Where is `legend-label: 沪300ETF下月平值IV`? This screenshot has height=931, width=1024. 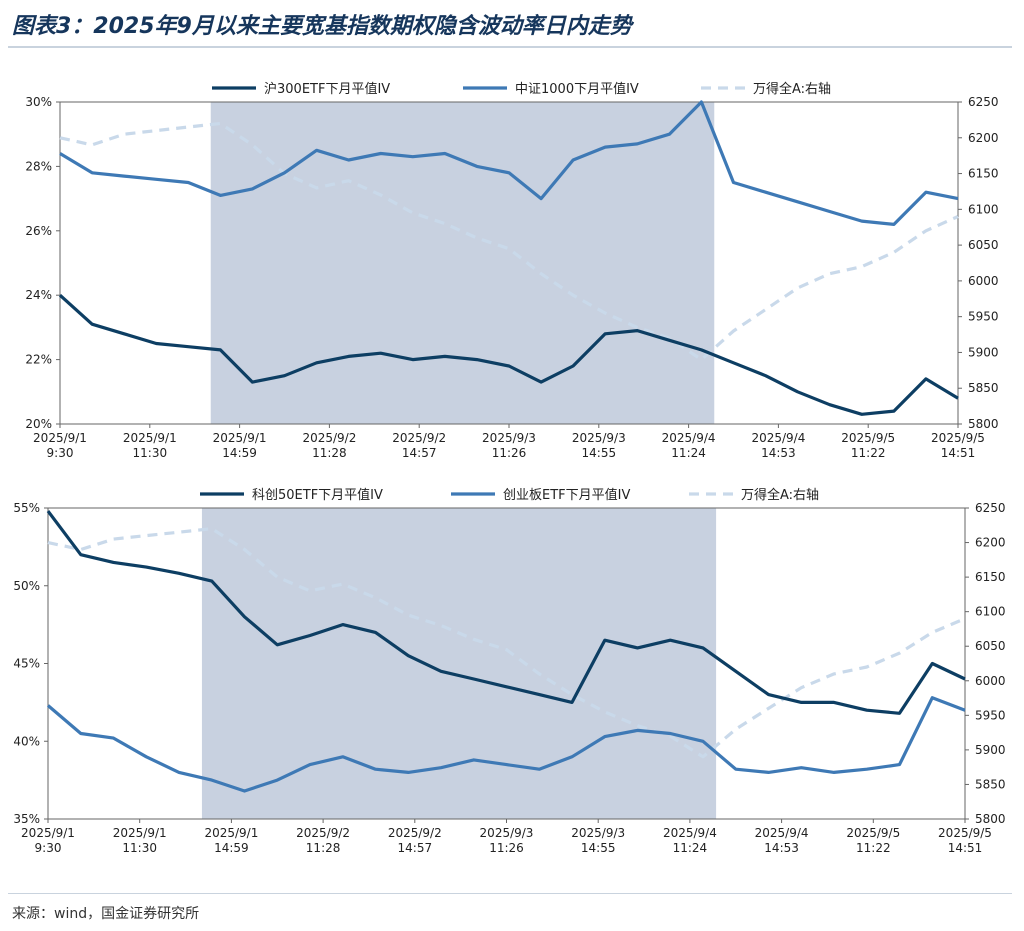
legend-label: 沪300ETF下月平值IV is located at coordinates (327, 89).